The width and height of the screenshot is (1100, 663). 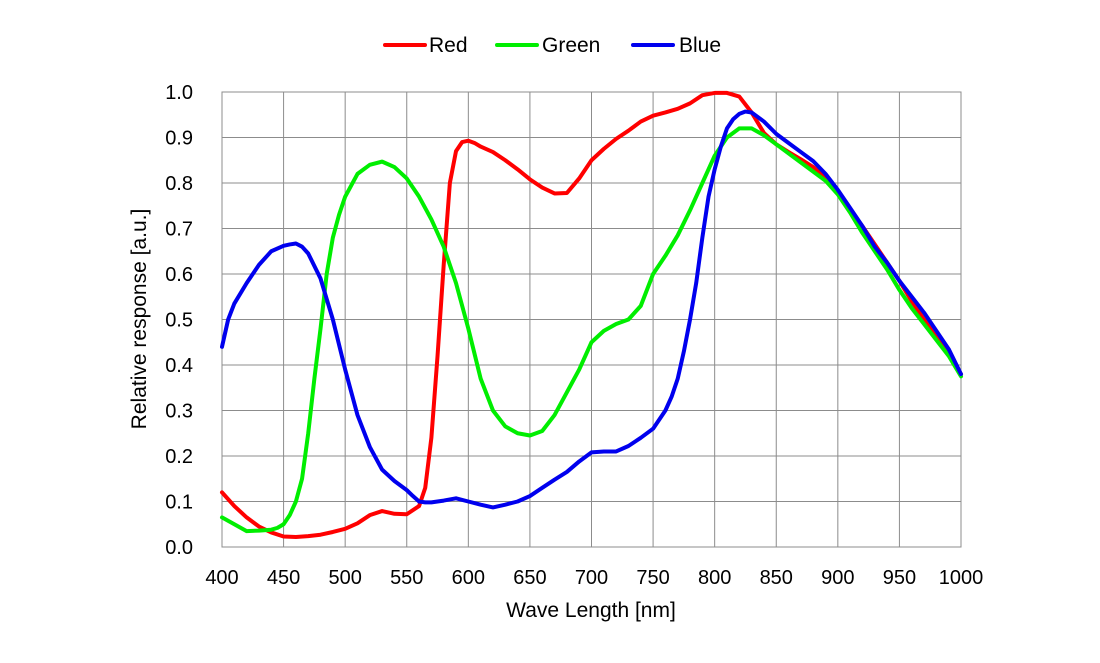 What do you see at coordinates (221, 578) in the screenshot?
I see `x-tick-label: 400` at bounding box center [221, 578].